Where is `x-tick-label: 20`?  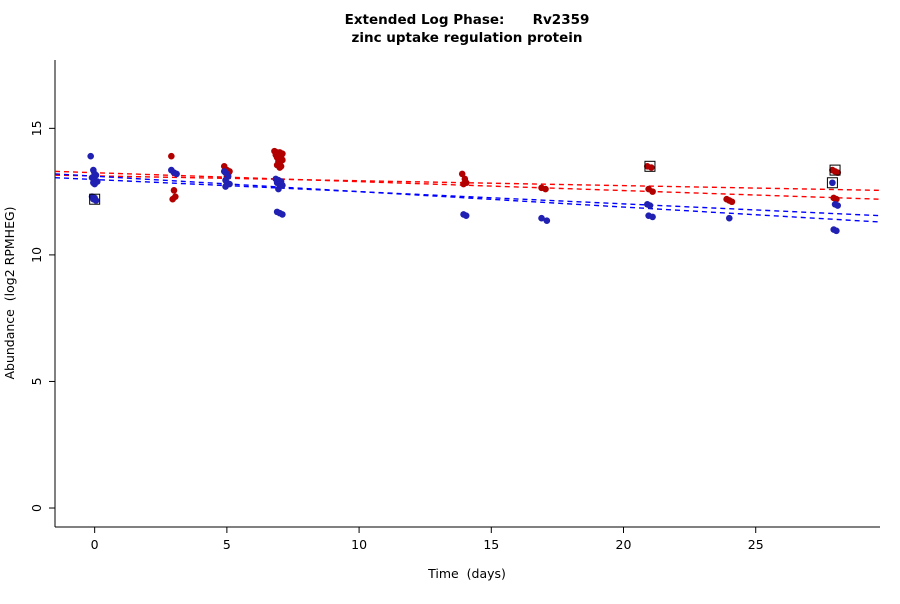
x-tick-label: 20 is located at coordinates (624, 544).